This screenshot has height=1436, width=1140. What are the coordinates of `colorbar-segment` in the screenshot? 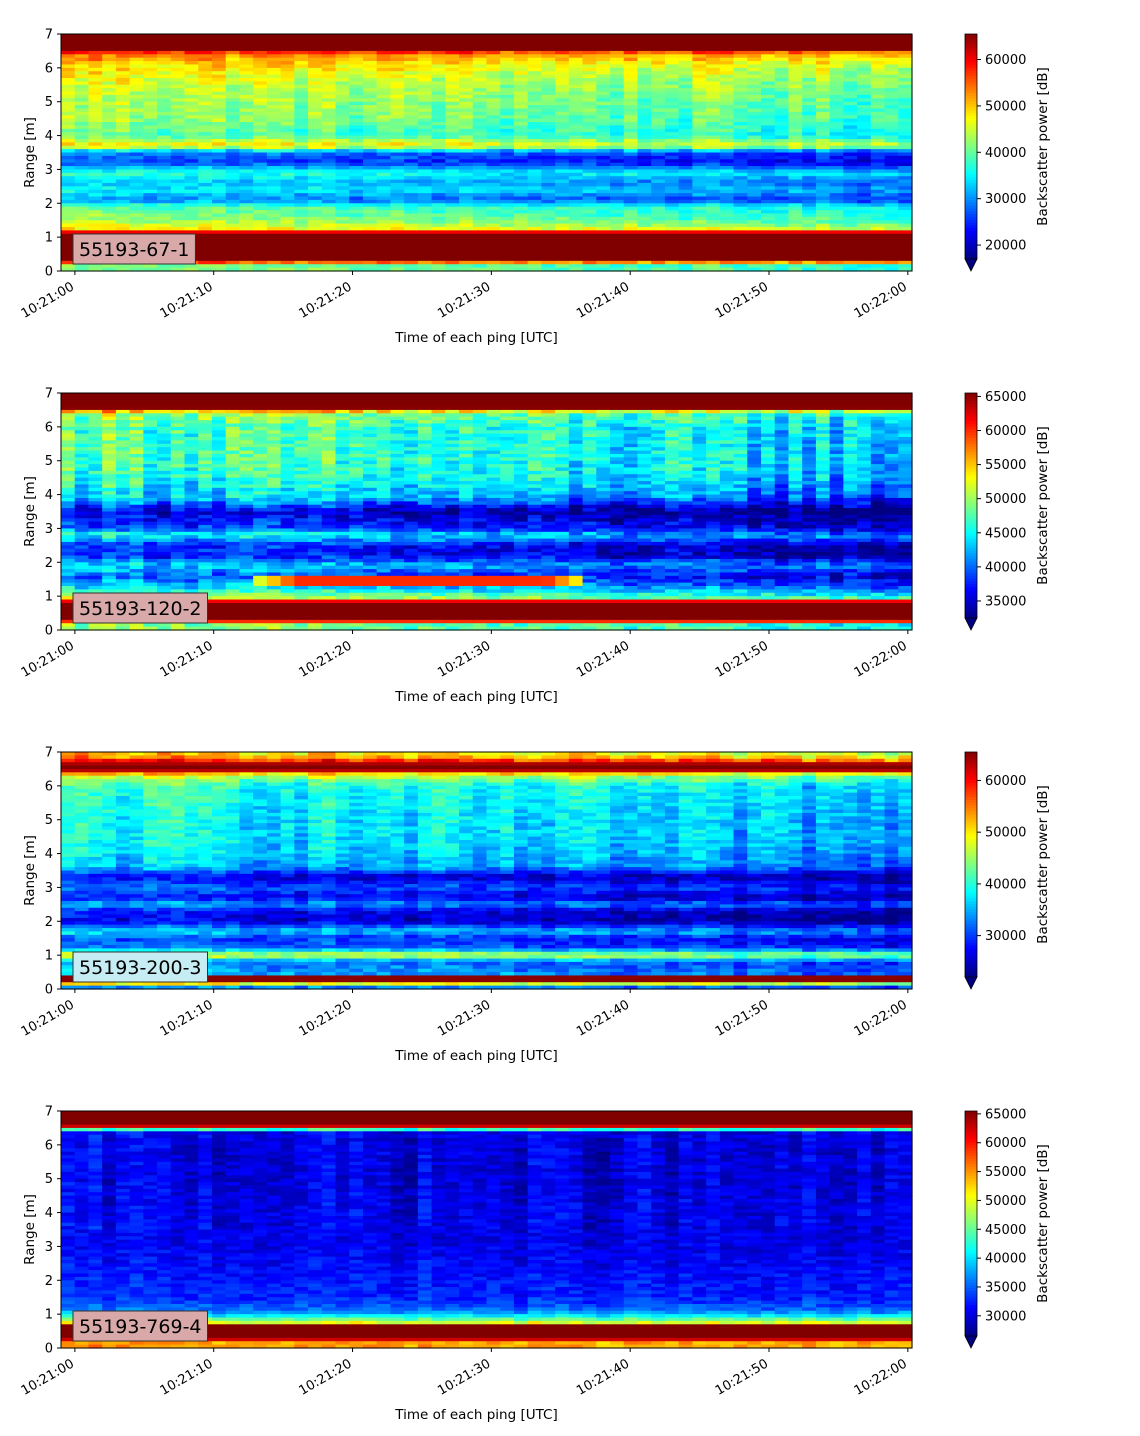 It's located at (971, 44).